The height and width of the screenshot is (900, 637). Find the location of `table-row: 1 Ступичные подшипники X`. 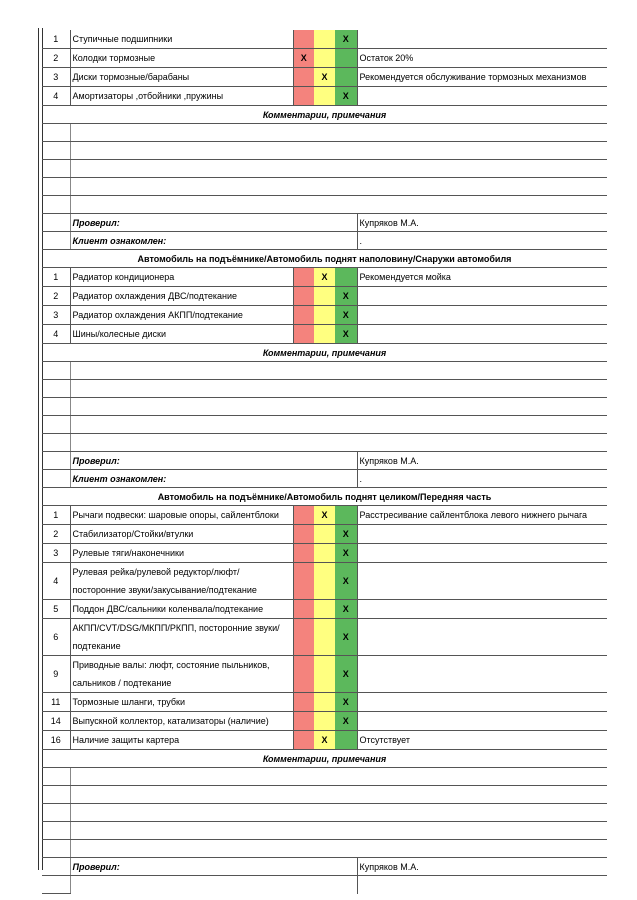

table-row: 1 Ступичные подшипники X is located at coordinates (324, 39).